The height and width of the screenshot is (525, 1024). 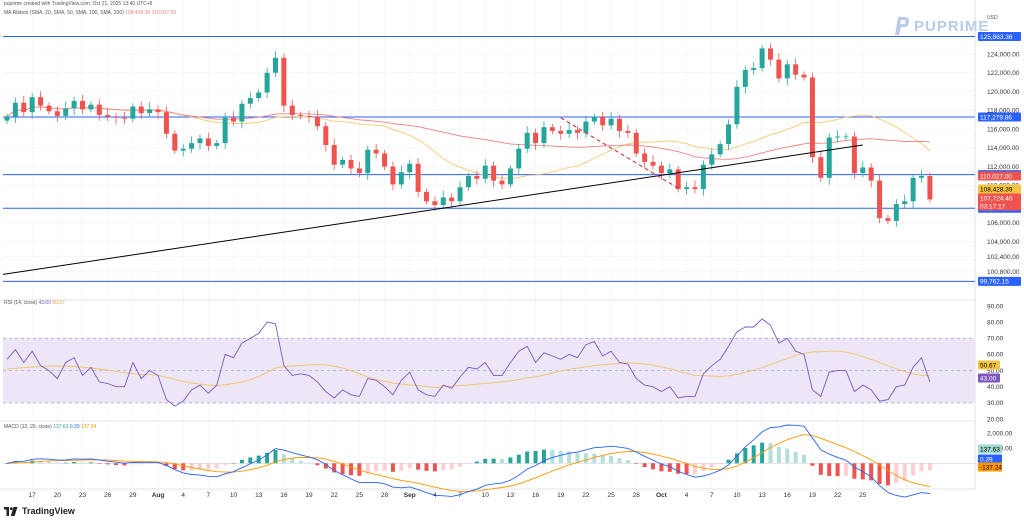 I want to click on rsi-tick-label: 70.00, so click(x=995, y=339).